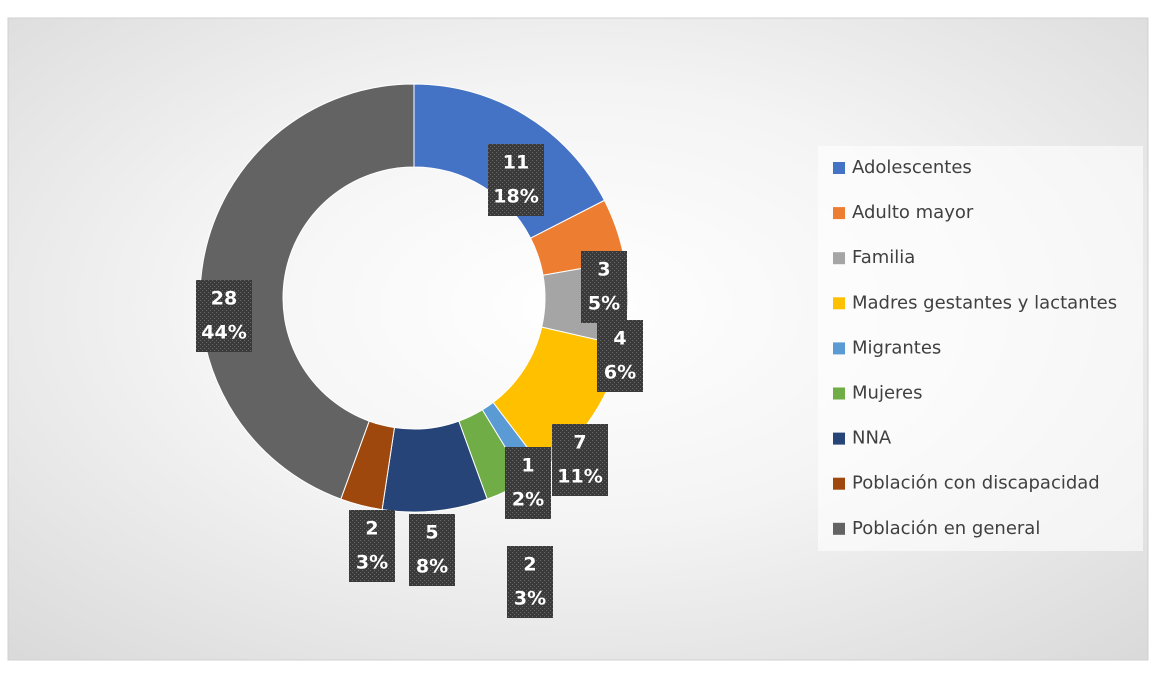  Describe the element at coordinates (912, 167) in the screenshot. I see `legend-label: Adolescentes` at that location.